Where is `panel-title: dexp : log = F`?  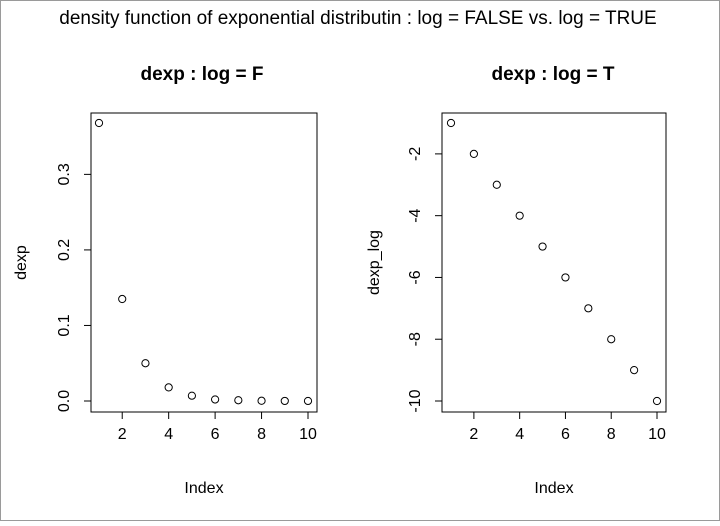
panel-title: dexp : log = F is located at coordinates (202, 74).